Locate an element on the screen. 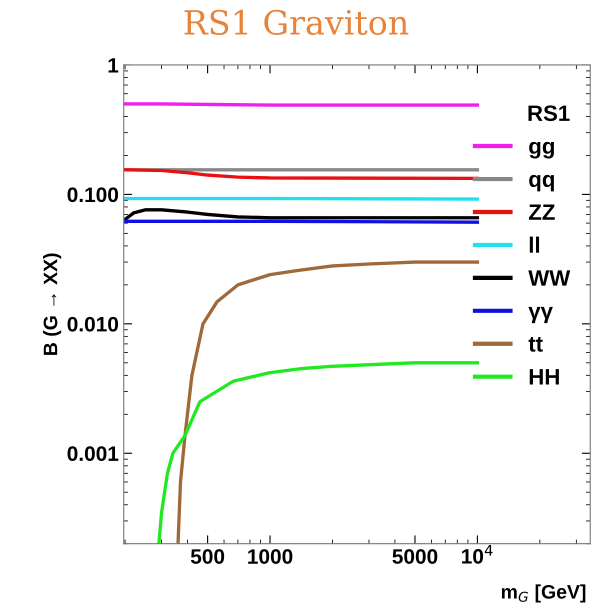 This screenshot has width=592, height=613. x-tick-label: 500 is located at coordinates (207, 556).